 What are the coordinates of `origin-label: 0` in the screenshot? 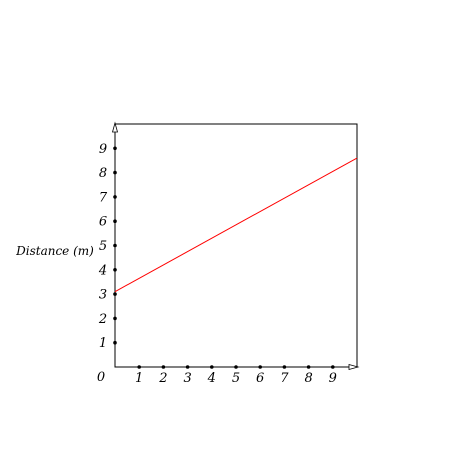 It's located at (101, 377).